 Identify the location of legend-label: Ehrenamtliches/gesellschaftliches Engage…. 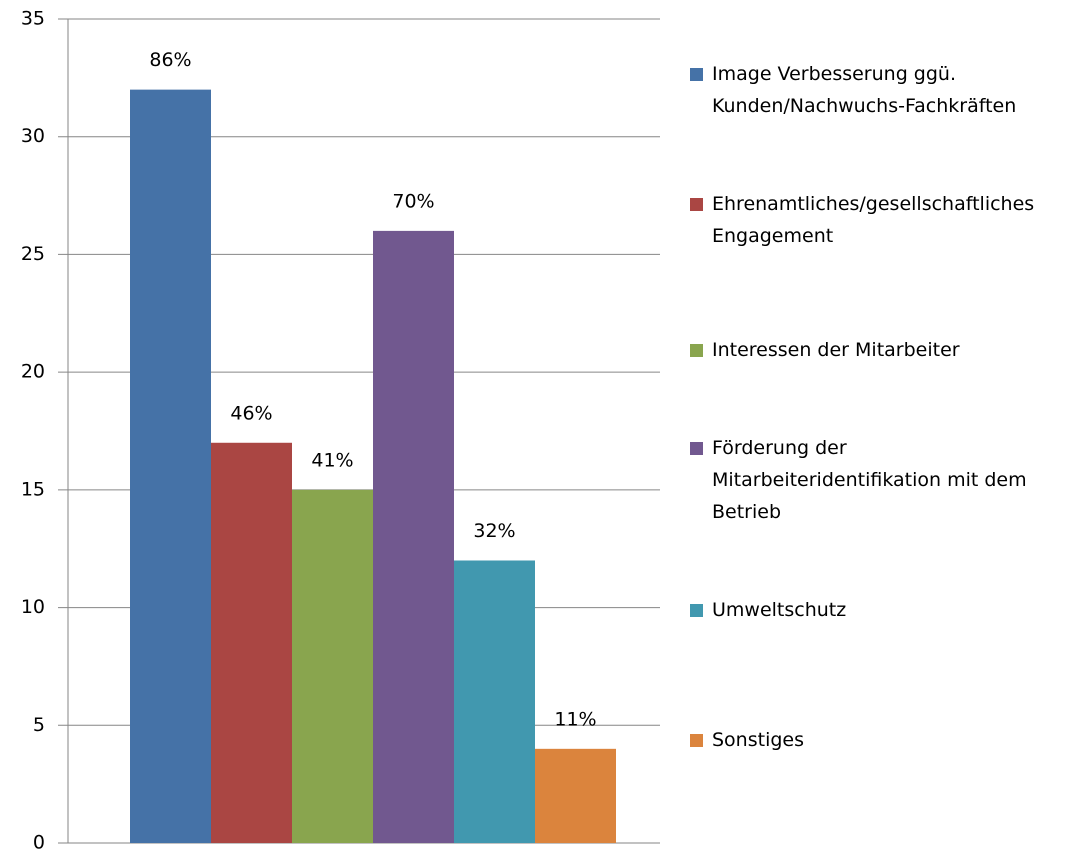
(873, 220).